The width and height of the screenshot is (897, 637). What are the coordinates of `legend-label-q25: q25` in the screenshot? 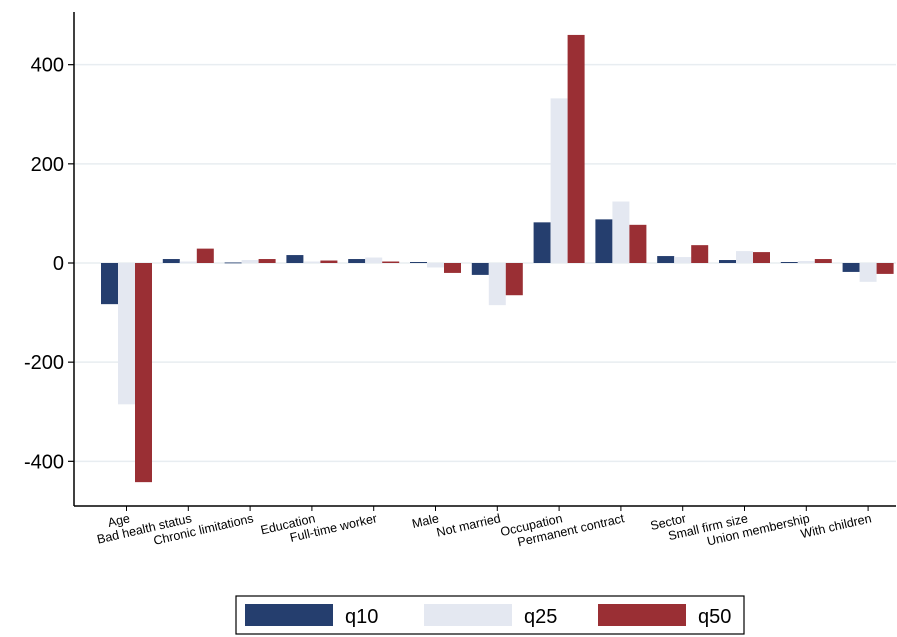 It's located at (540, 617).